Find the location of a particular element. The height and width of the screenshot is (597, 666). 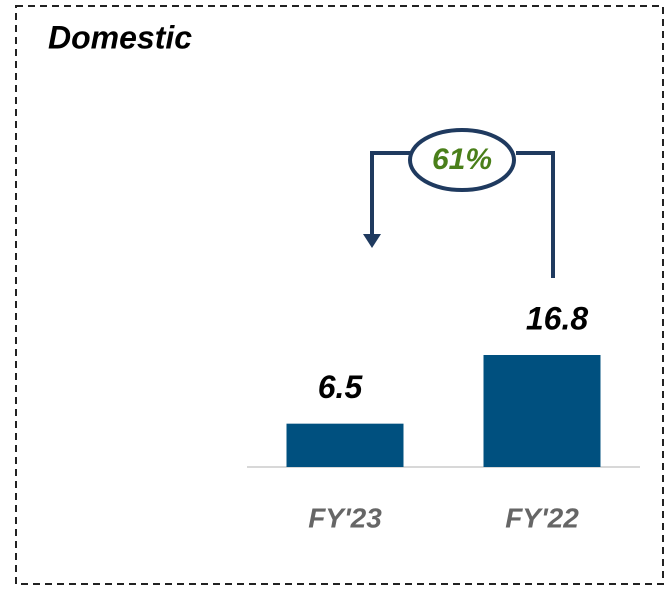

growth-label: 61% is located at coordinates (462, 159).